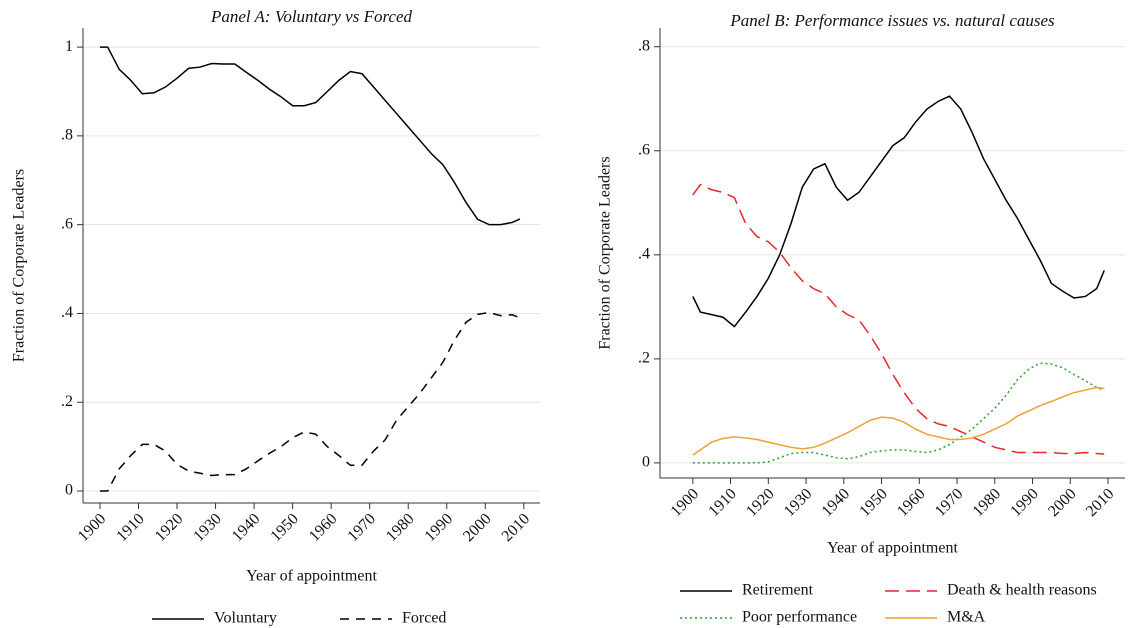 The height and width of the screenshot is (628, 1130). What do you see at coordinates (424, 618) in the screenshot?
I see `legend-label: Forced` at bounding box center [424, 618].